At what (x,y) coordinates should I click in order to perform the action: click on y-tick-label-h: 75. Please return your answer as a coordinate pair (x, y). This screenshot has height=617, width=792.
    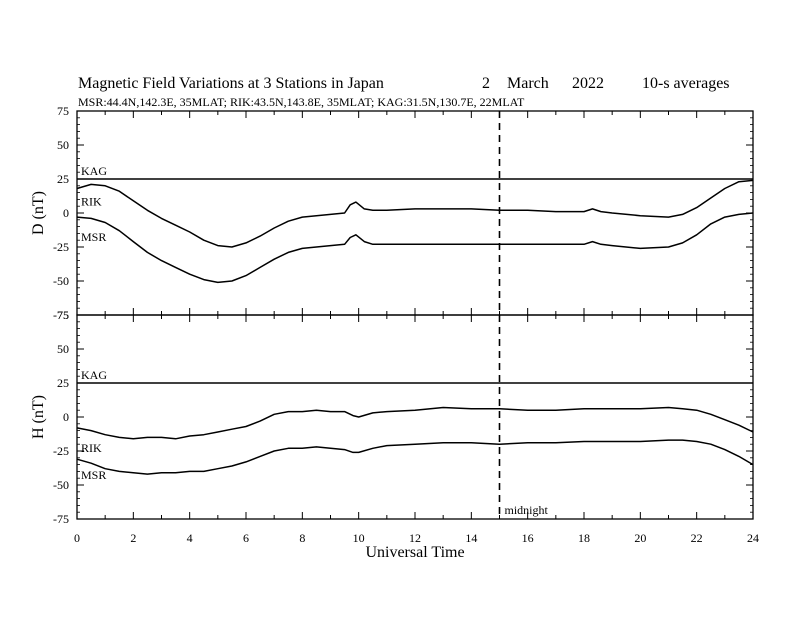
    Looking at the image, I should click on (63, 315).